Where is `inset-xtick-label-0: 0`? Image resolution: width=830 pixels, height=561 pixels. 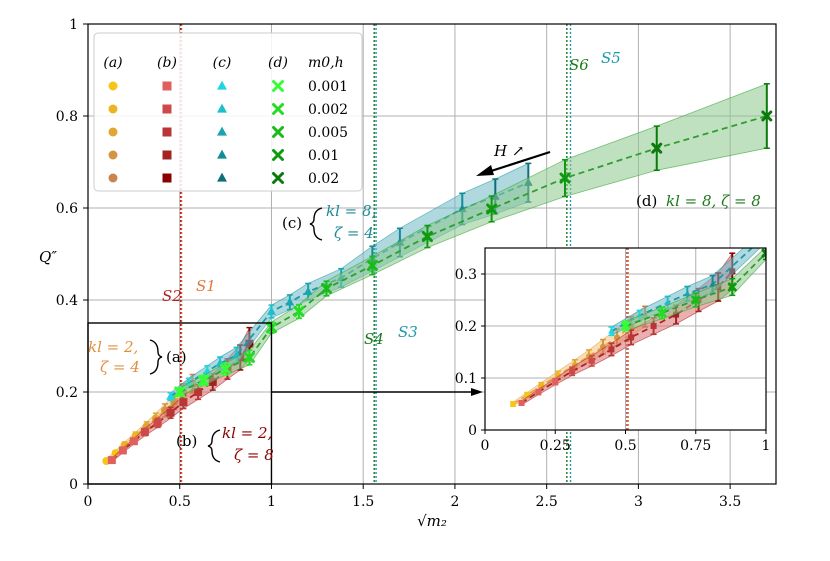
inset-xtick-label-0: 0 is located at coordinates (485, 446).